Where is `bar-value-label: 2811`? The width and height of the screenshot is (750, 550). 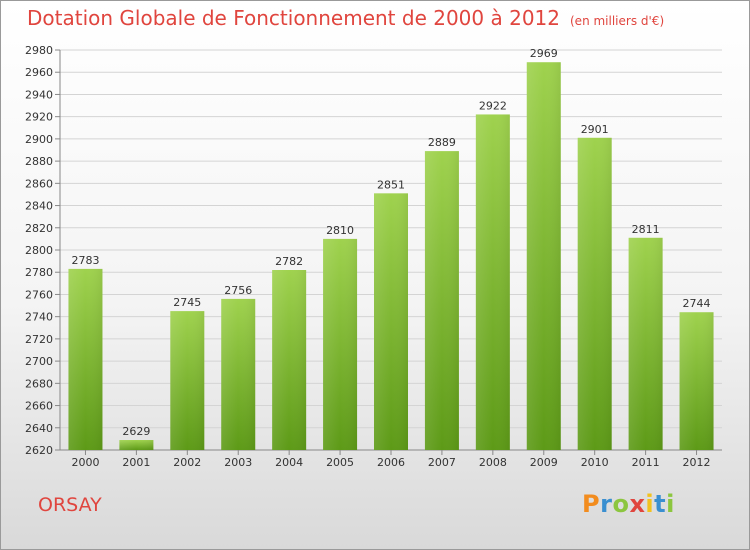 bar-value-label: 2811 is located at coordinates (646, 229).